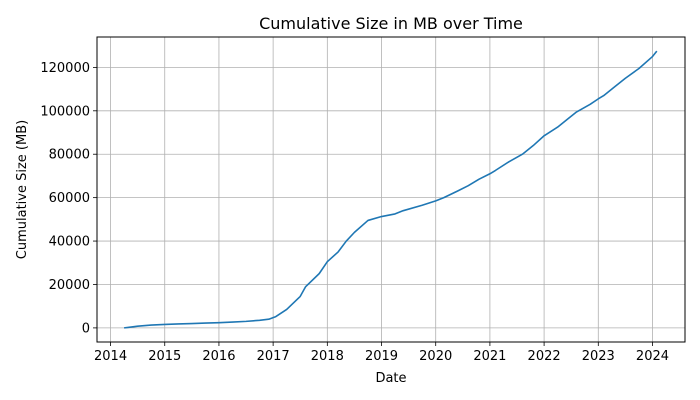 This screenshot has height=400, width=700. Describe the element at coordinates (65, 111) in the screenshot. I see `y-tick-label: 100000` at that location.